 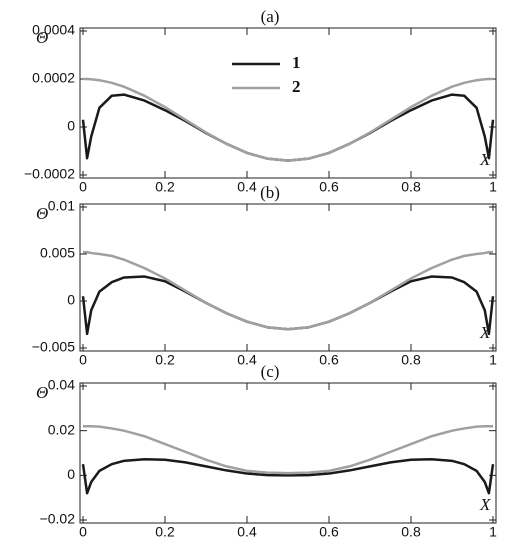 I want to click on y-tick-label: 0.005, so click(x=57, y=253).